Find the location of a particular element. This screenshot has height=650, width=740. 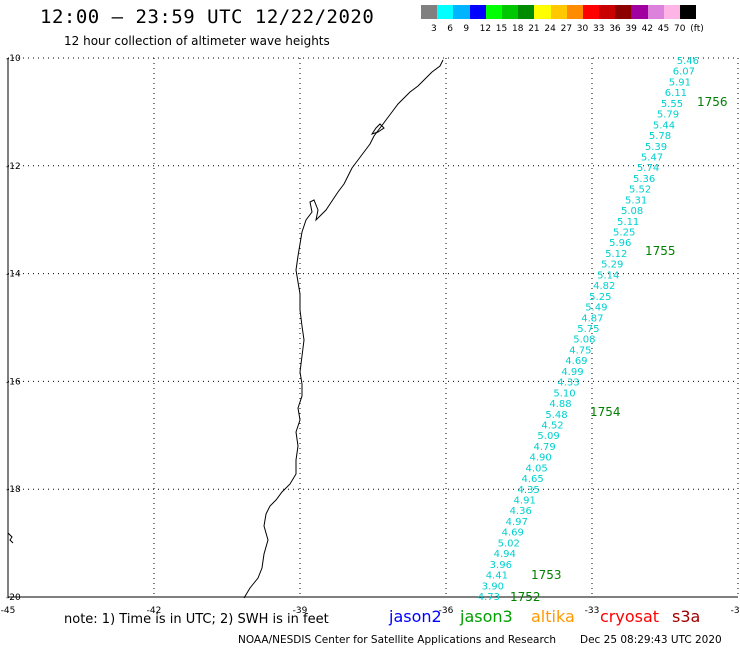

wave-height-label: 4.79 is located at coordinates (544, 447).